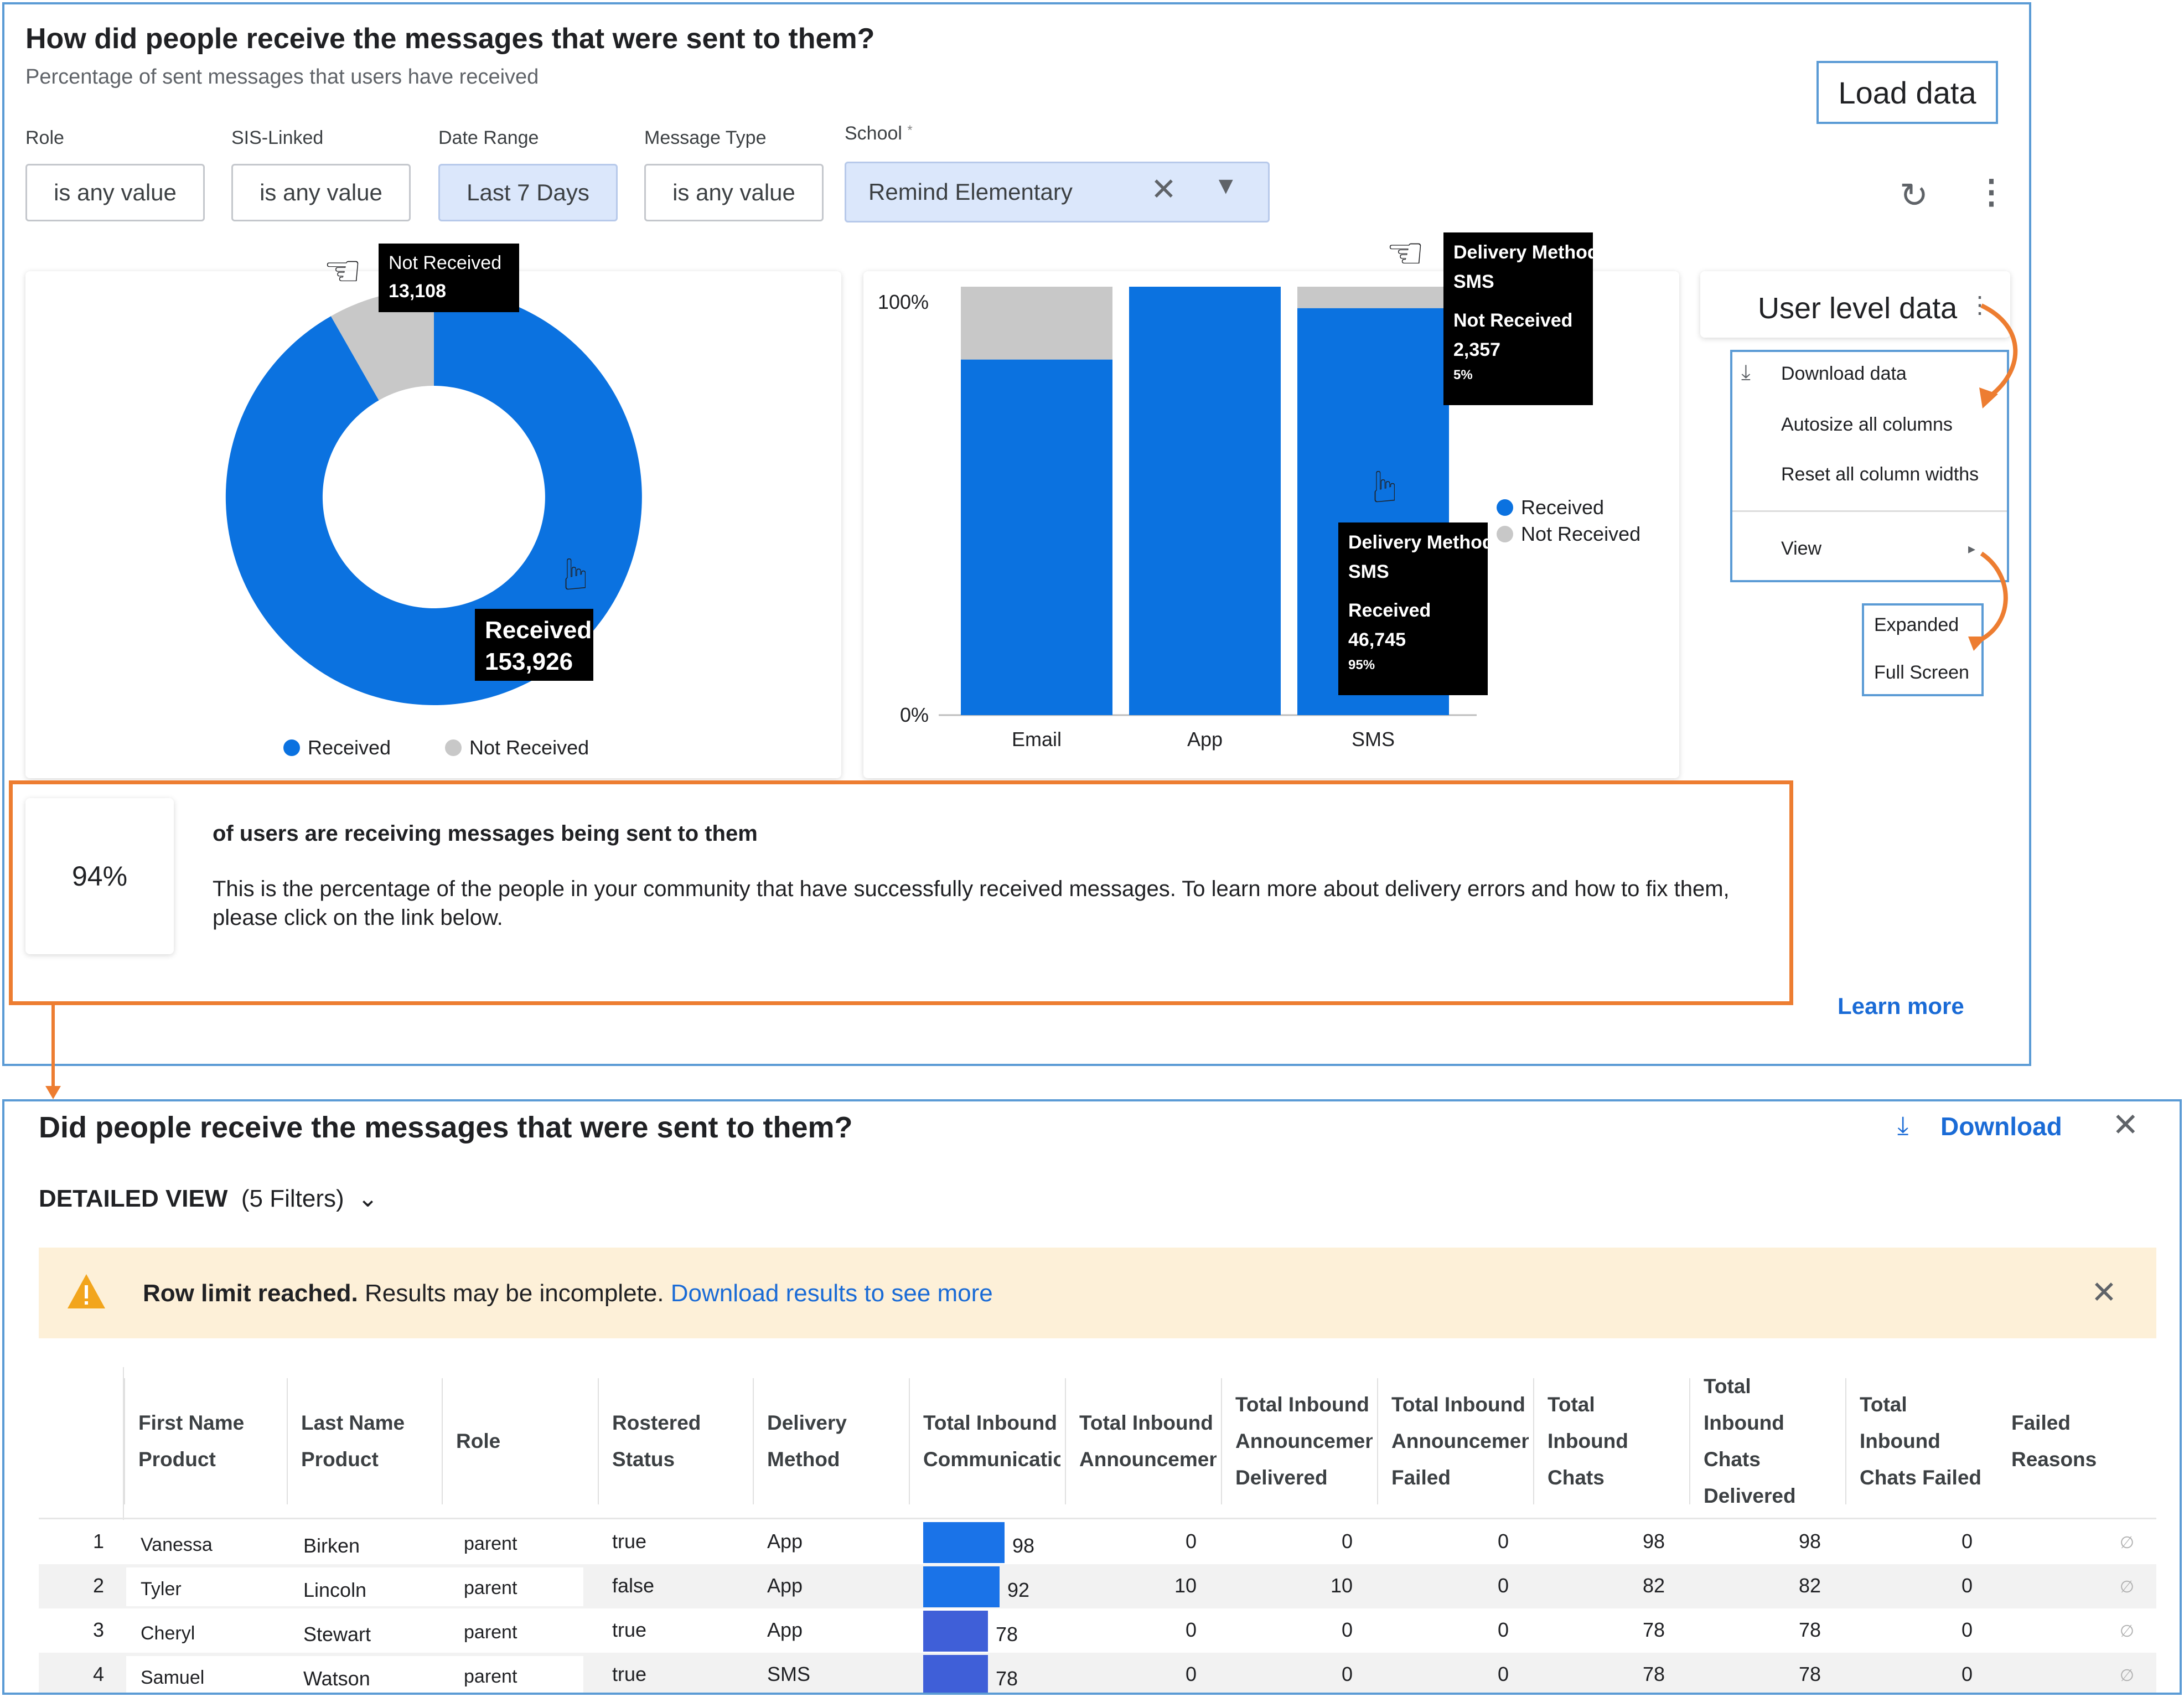 The image size is (2184, 1697). I want to click on column-header: Total Inbound Chats Failed, so click(1926, 1441).